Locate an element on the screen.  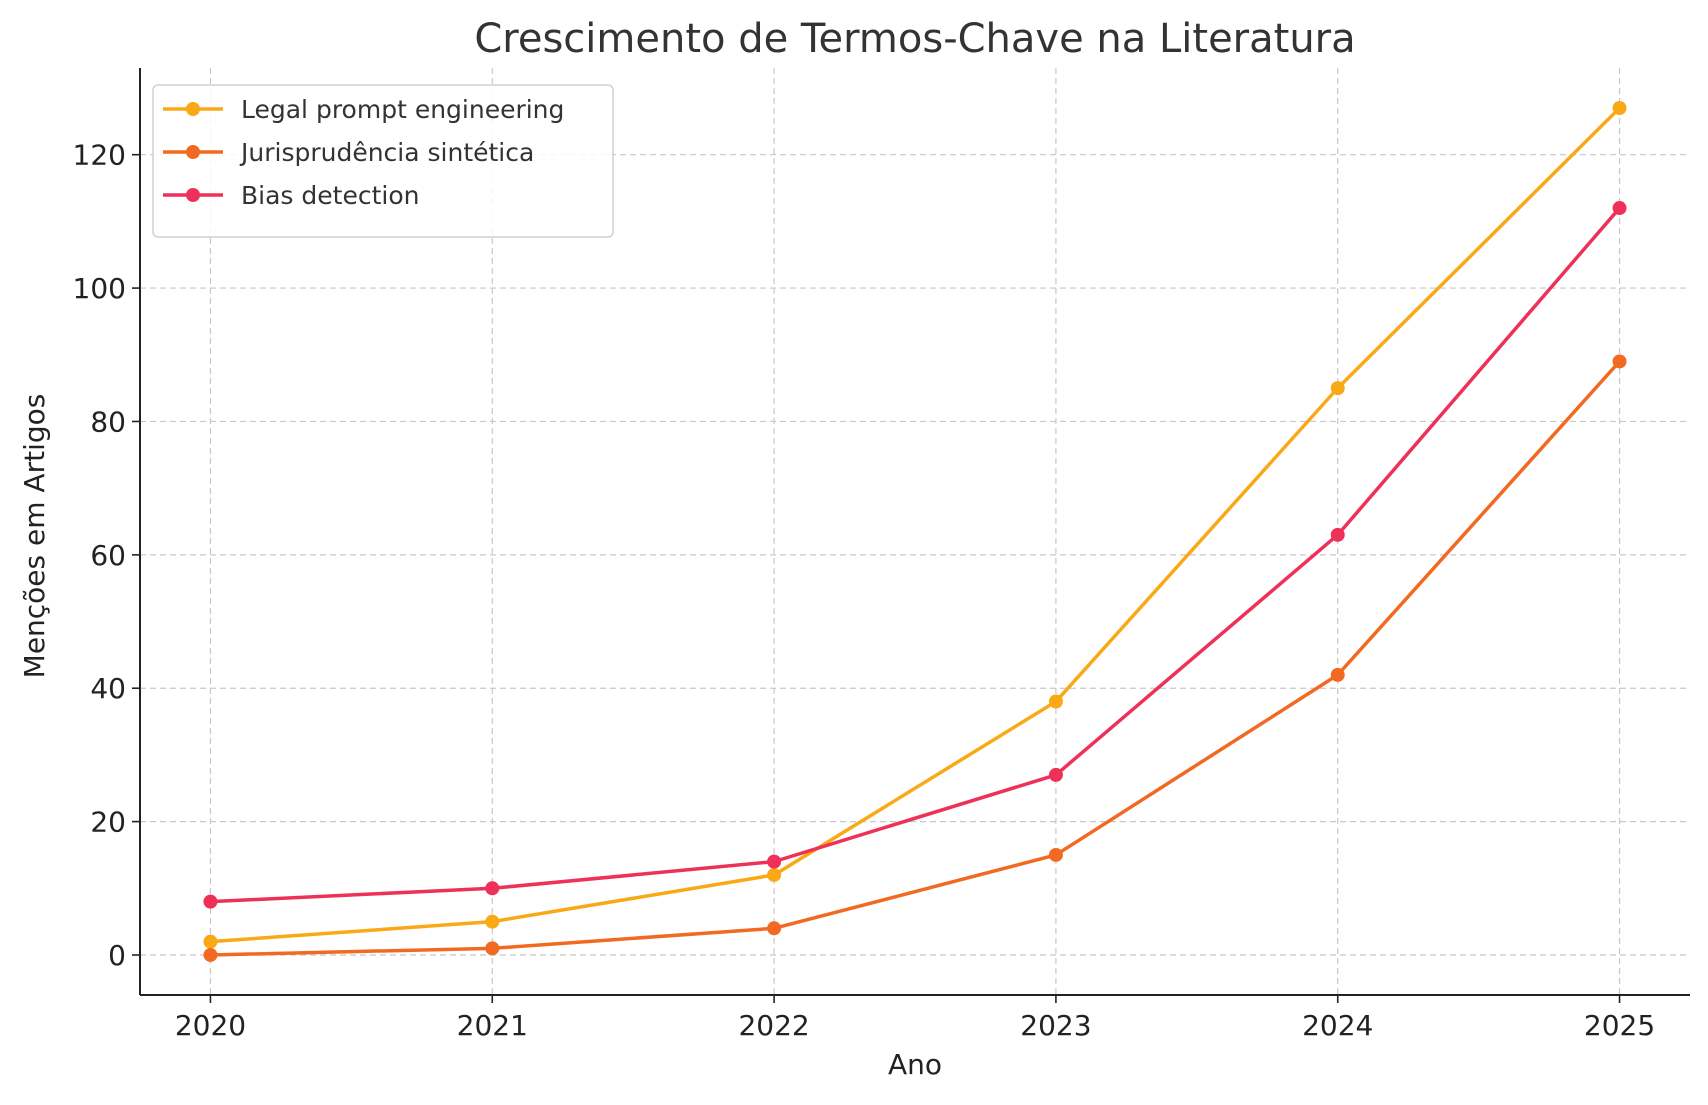
legend-label: Jurisprudência sintética is located at coordinates (386, 152).